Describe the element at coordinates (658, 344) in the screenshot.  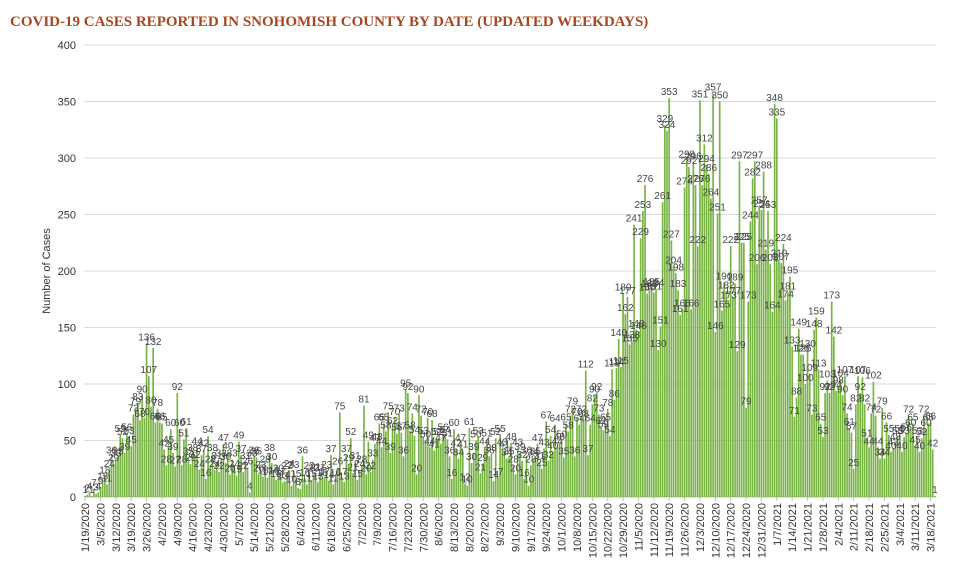
I see `data-label: 130` at that location.